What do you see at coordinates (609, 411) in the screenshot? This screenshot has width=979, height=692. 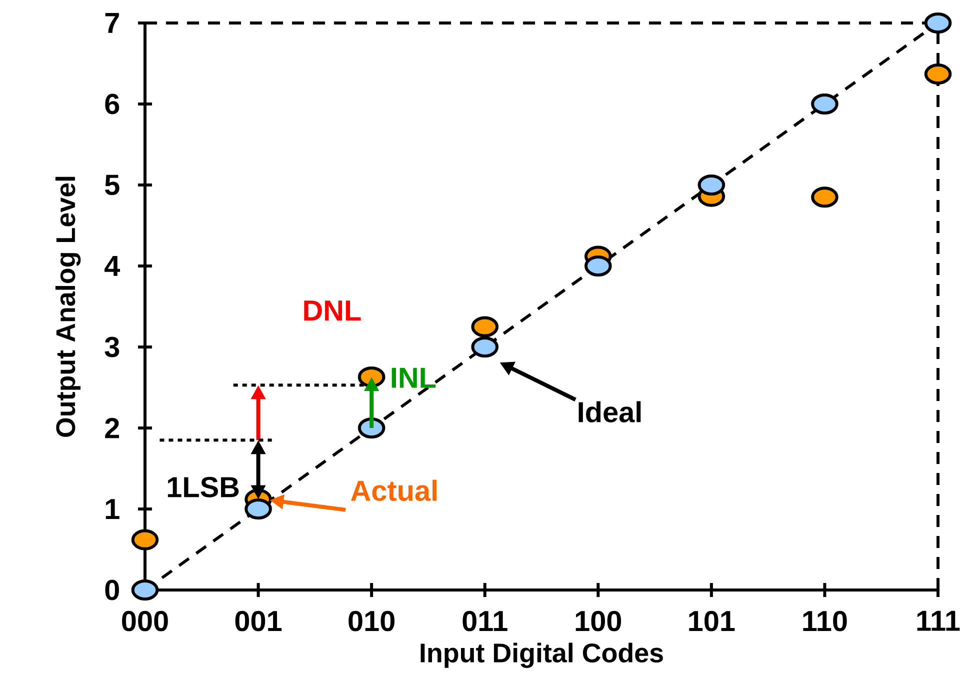 I see `annotation: Ideal` at bounding box center [609, 411].